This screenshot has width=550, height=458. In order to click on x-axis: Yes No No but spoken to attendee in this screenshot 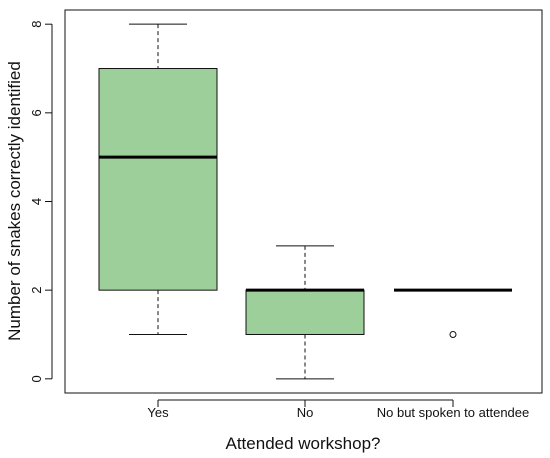, I will do `click(338, 409)`.